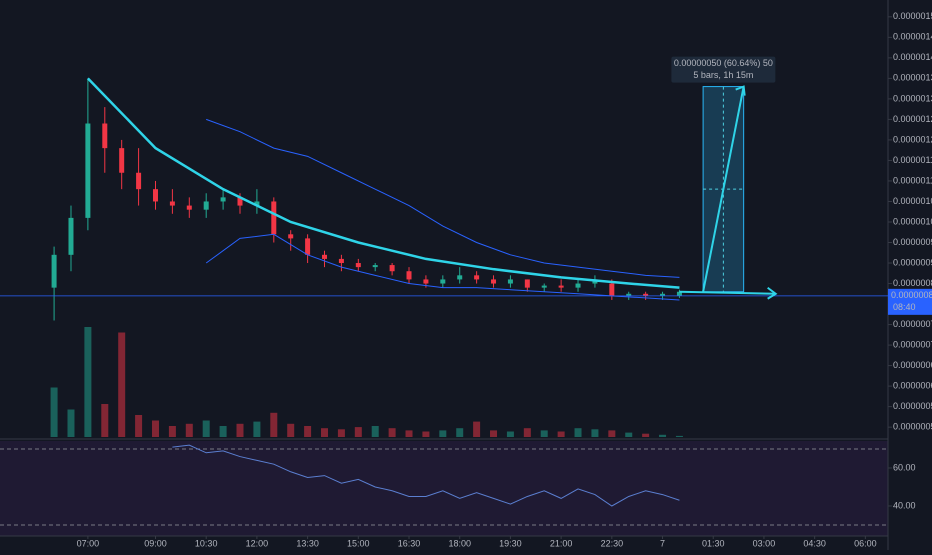 The height and width of the screenshot is (555, 932). Describe the element at coordinates (911, 295) in the screenshot. I see `last-price-label: 0.00000082` at that location.